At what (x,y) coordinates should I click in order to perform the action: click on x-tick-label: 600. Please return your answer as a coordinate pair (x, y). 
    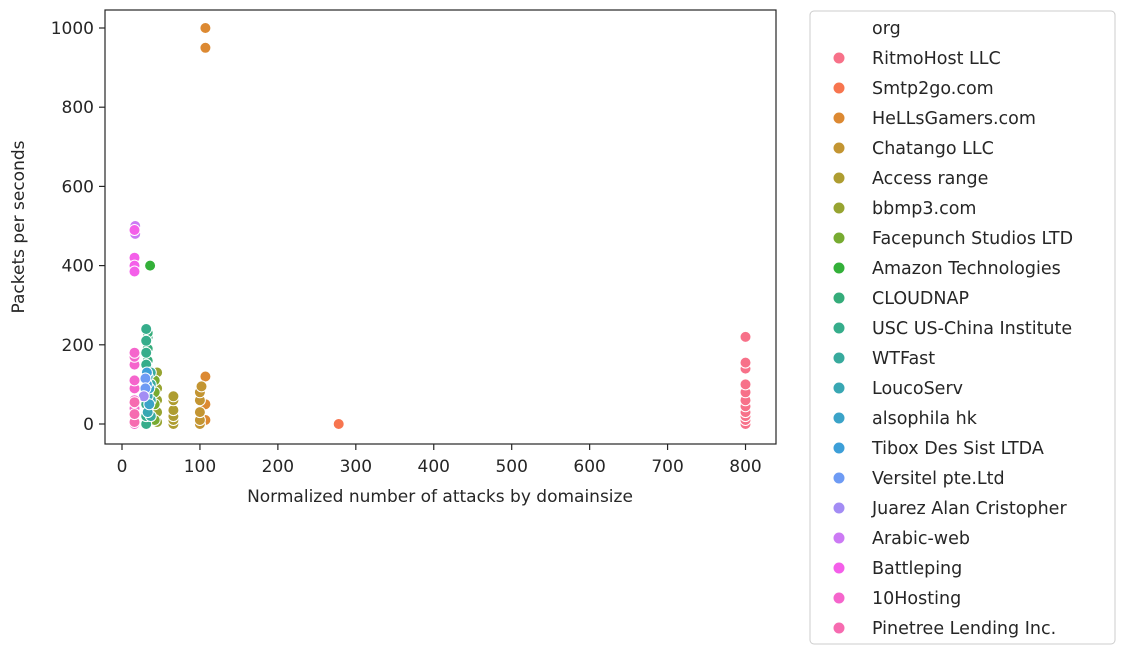
    Looking at the image, I should click on (589, 467).